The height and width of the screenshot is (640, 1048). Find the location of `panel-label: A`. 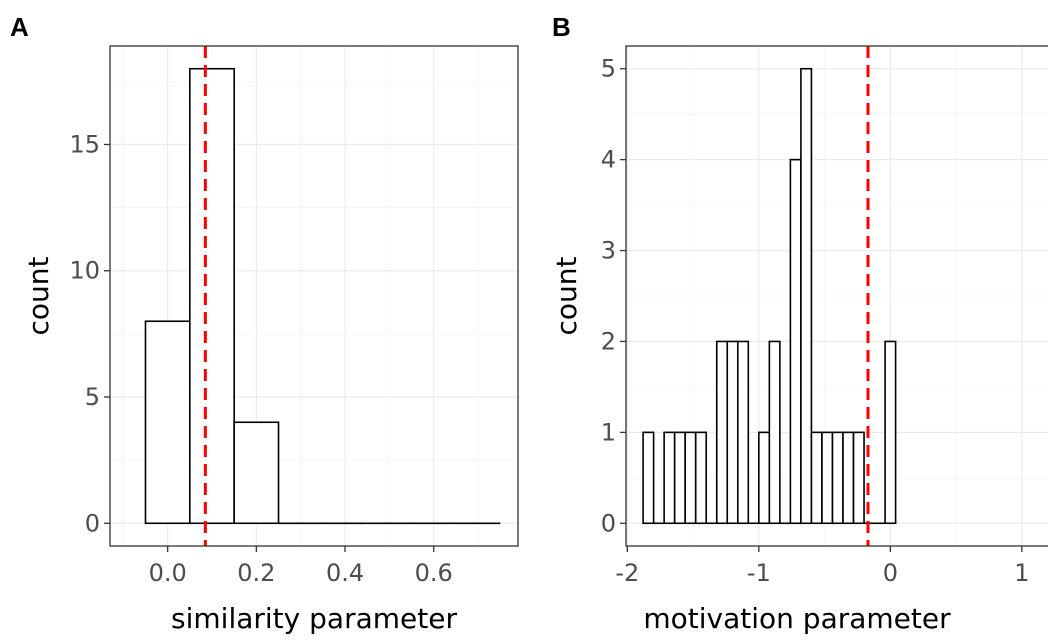

panel-label: A is located at coordinates (19, 27).